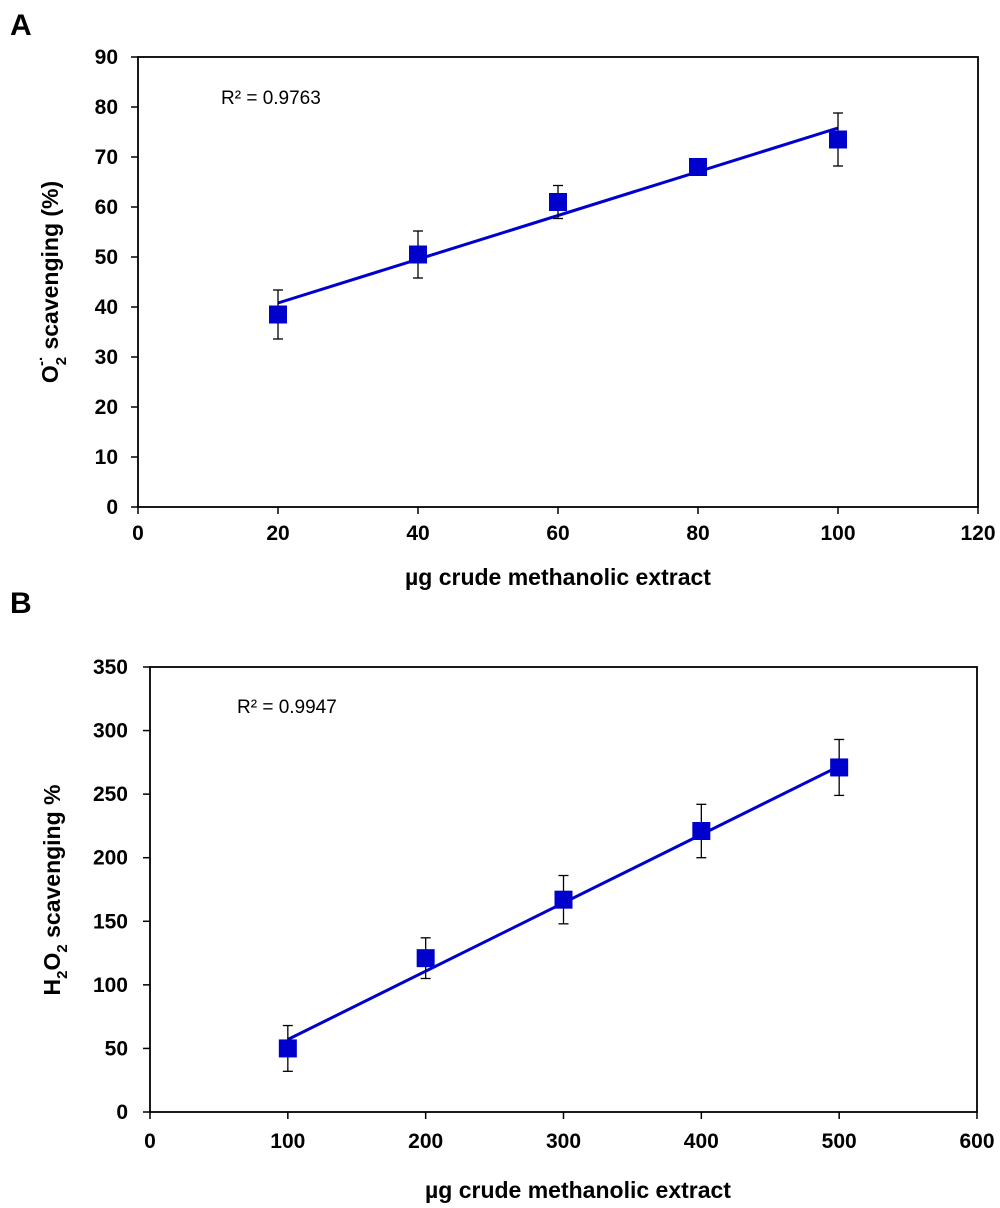  What do you see at coordinates (106, 457) in the screenshot?
I see `y-tick-label: 10` at bounding box center [106, 457].